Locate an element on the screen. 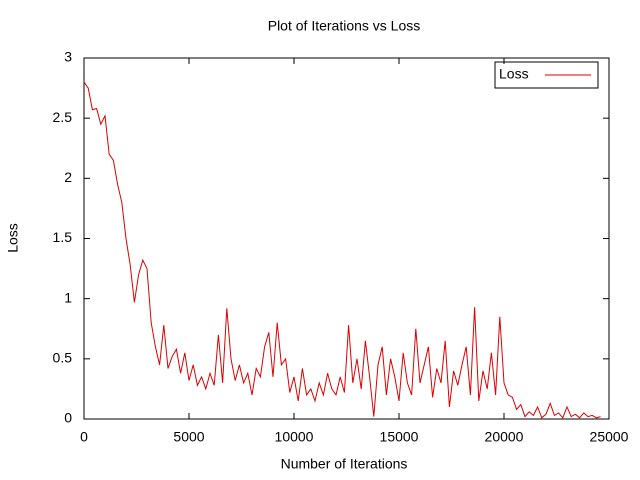  x-tick-label: 0 is located at coordinates (84, 437).